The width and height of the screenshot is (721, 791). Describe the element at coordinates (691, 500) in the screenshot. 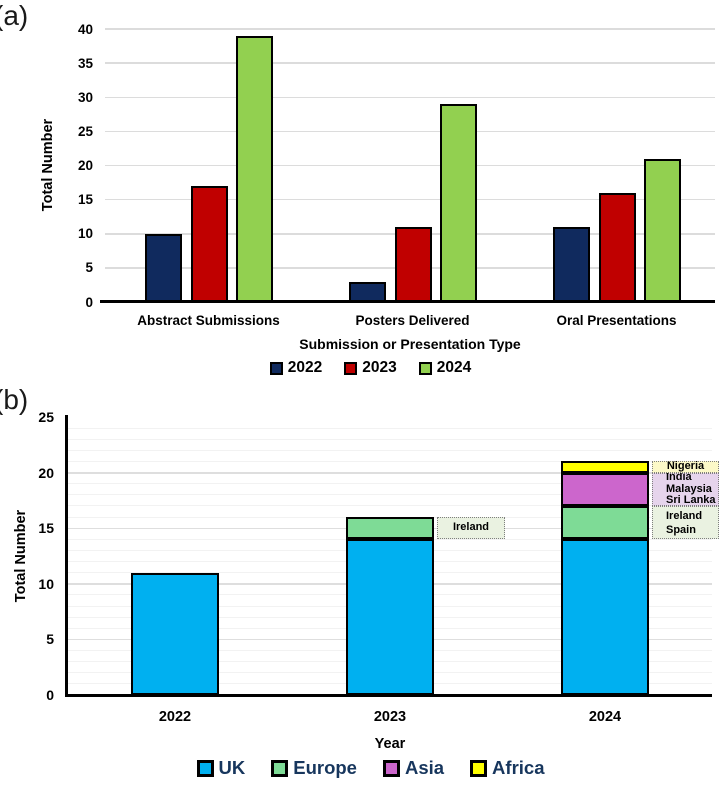

I see `annotation-text-line: Sri Lanka` at that location.